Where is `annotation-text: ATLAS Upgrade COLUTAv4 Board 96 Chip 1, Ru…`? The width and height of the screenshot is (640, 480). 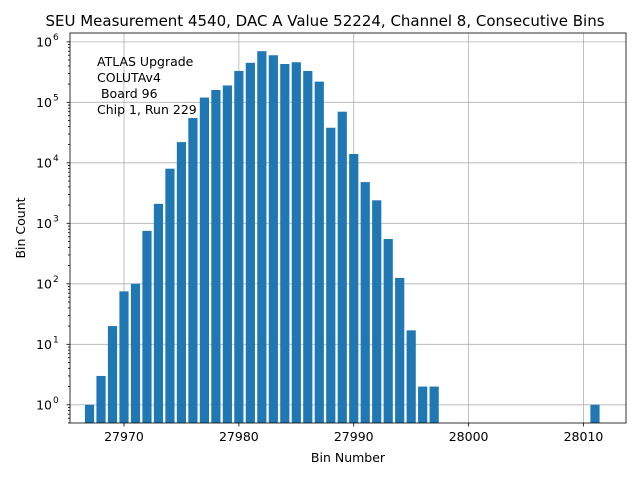
annotation-text: ATLAS Upgrade COLUTAv4 Board 96 Chip 1, Ru… is located at coordinates (147, 85).